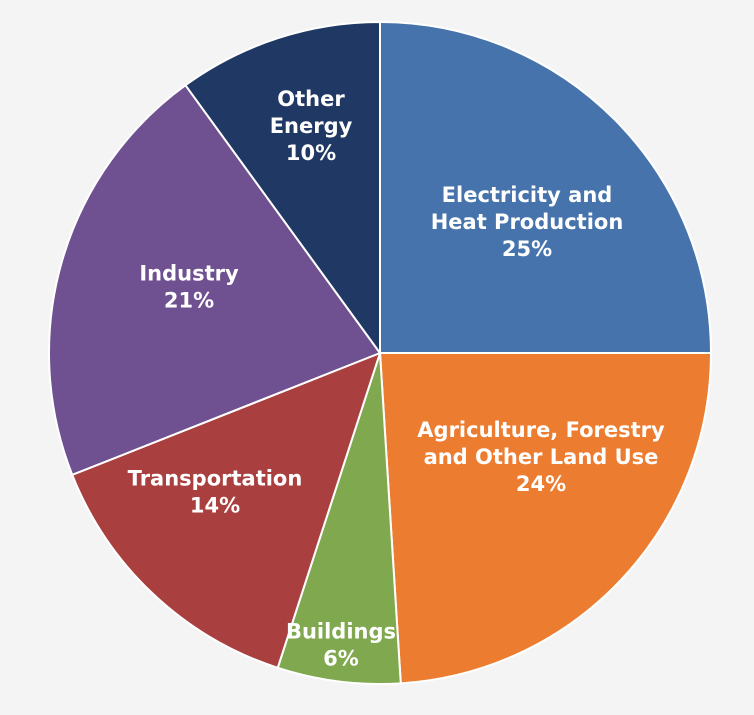 Image resolution: width=754 pixels, height=715 pixels. What do you see at coordinates (311, 126) in the screenshot?
I see `pie-slice-5-category-label: Energy` at bounding box center [311, 126].